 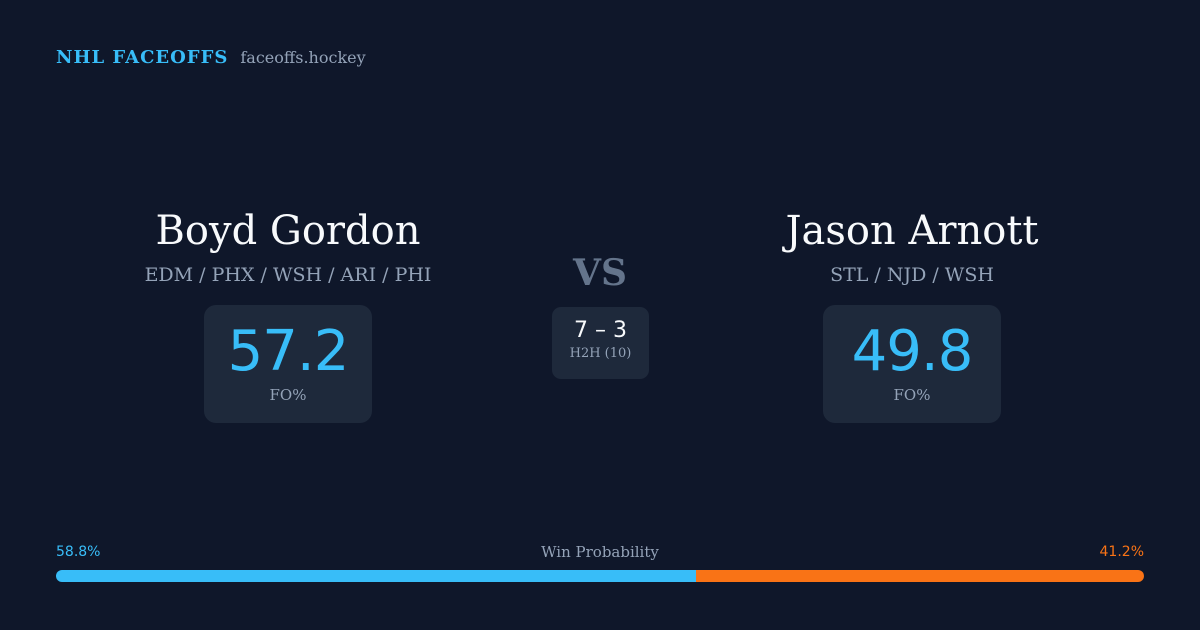 I want to click on player-left-stat-card: 57.2 FO%, so click(x=288, y=364).